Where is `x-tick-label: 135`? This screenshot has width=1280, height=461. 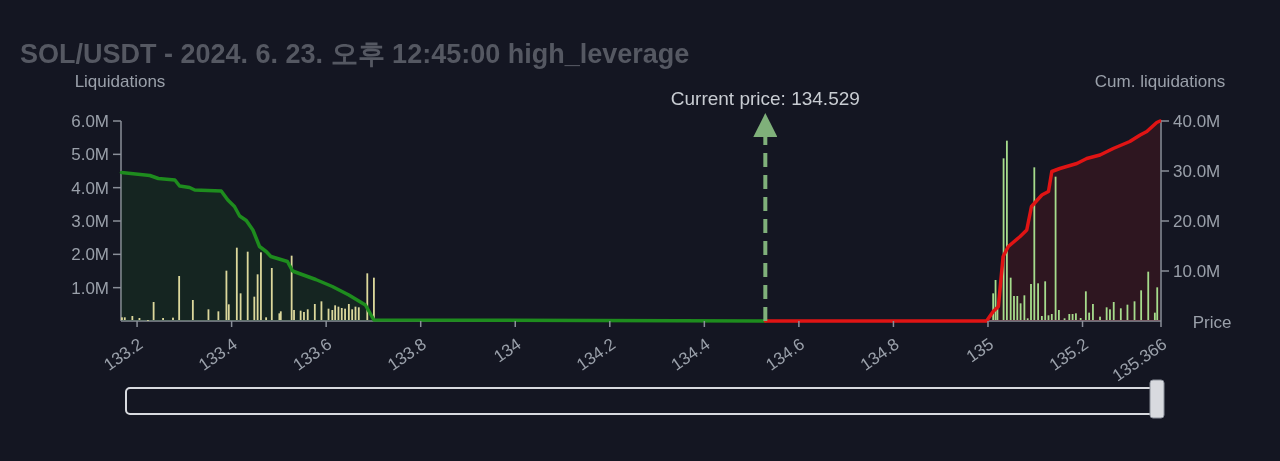
x-tick-label: 135 is located at coordinates (980, 350).